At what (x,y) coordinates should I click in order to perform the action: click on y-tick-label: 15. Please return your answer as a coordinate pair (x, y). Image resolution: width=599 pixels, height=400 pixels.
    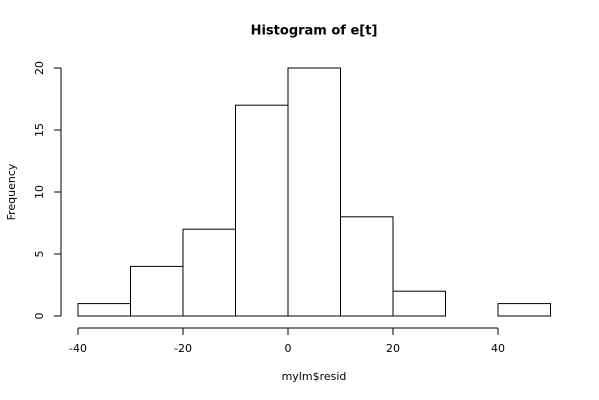
    Looking at the image, I should click on (39, 130).